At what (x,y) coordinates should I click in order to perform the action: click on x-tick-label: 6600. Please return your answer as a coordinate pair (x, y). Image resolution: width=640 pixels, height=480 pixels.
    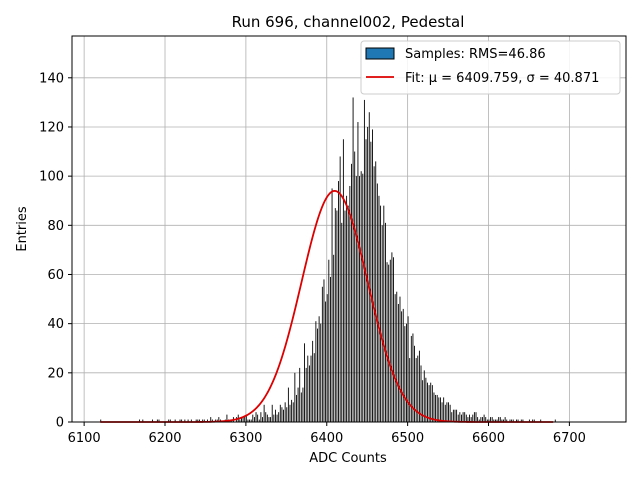
    Looking at the image, I should click on (488, 438).